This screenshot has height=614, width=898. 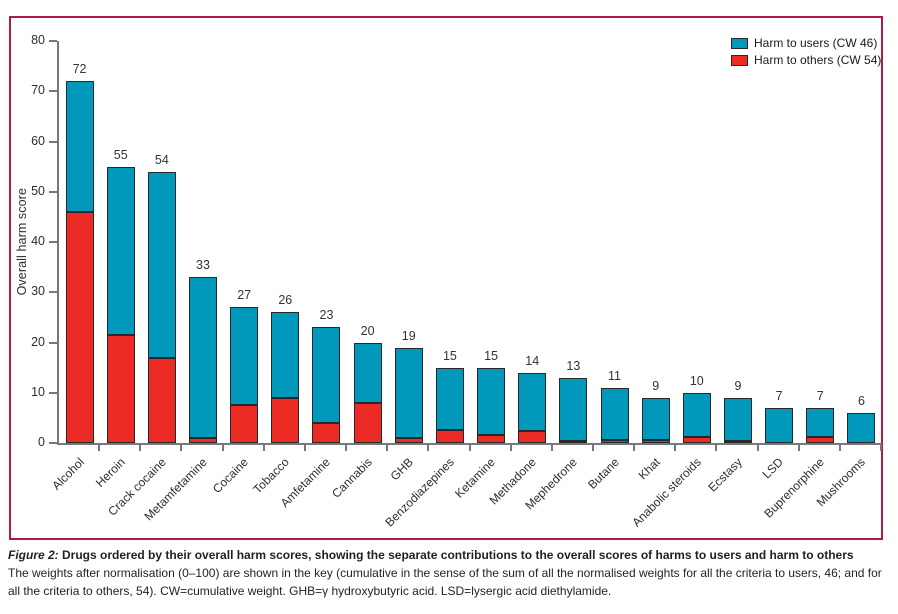 I want to click on bar-tobacco, so click(x=285, y=377).